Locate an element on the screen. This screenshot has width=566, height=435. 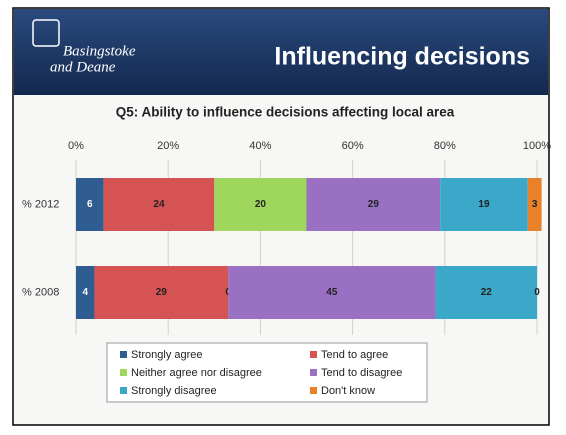
legend-label: Don't know is located at coordinates (348, 391).